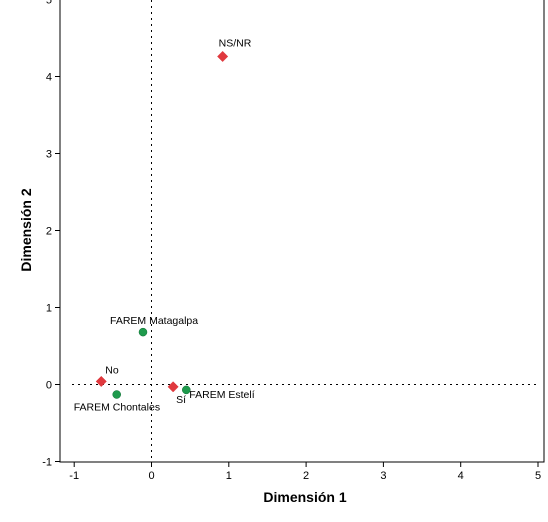 Image resolution: width=548 pixels, height=522 pixels. What do you see at coordinates (112, 370) in the screenshot?
I see `point-label-no: No` at bounding box center [112, 370].